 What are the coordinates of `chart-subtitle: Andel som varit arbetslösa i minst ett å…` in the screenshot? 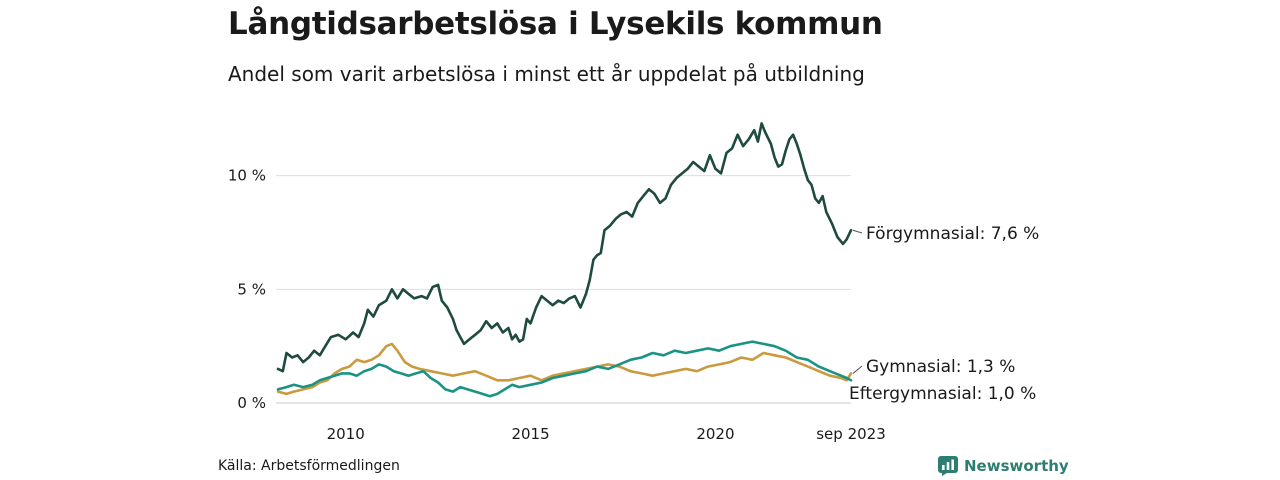 It's located at (546, 74).